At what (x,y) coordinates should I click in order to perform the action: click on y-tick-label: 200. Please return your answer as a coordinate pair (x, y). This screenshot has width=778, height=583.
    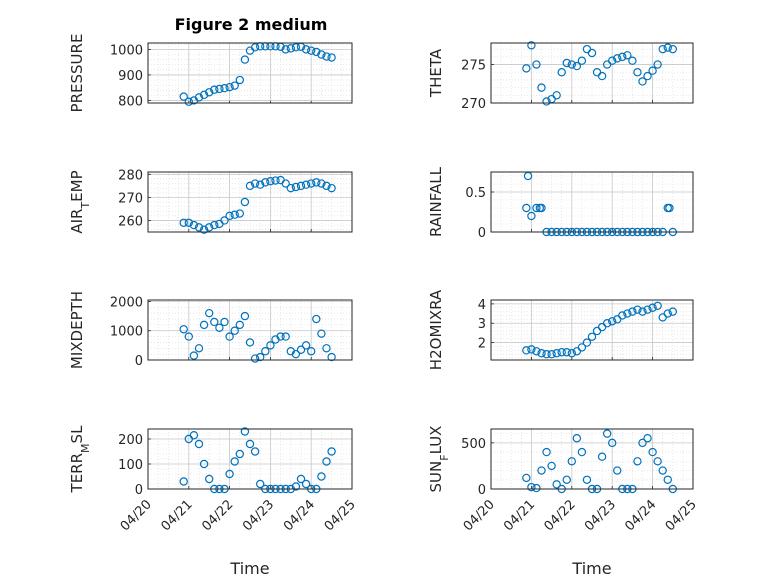
    Looking at the image, I should click on (130, 440).